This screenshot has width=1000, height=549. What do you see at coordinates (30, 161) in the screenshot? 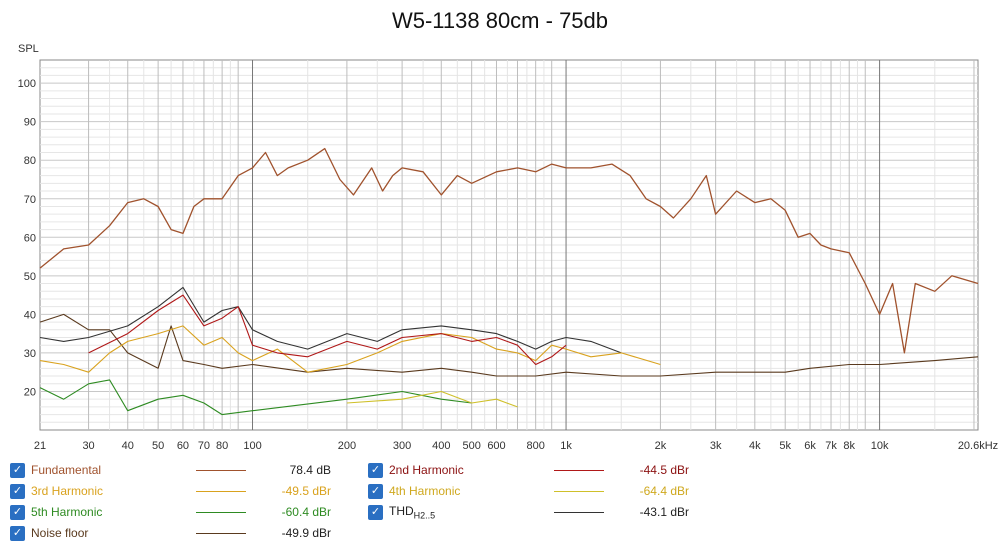
I see `y-tick-label: 80` at bounding box center [30, 161].